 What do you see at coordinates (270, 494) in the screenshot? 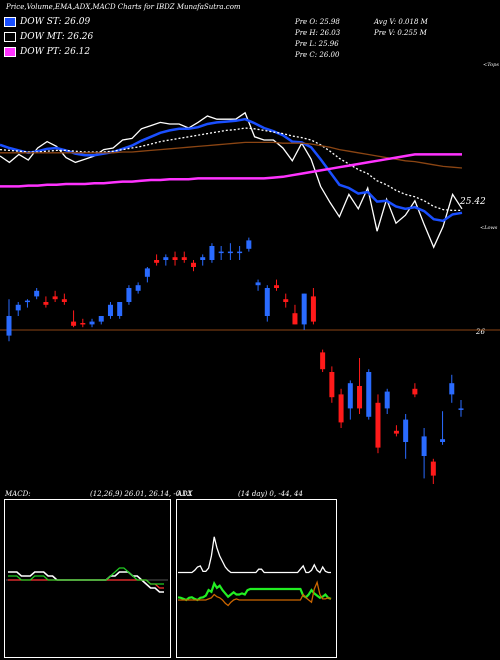
I see `adx-values: (14 day) 0, -44, 44` at bounding box center [270, 494].